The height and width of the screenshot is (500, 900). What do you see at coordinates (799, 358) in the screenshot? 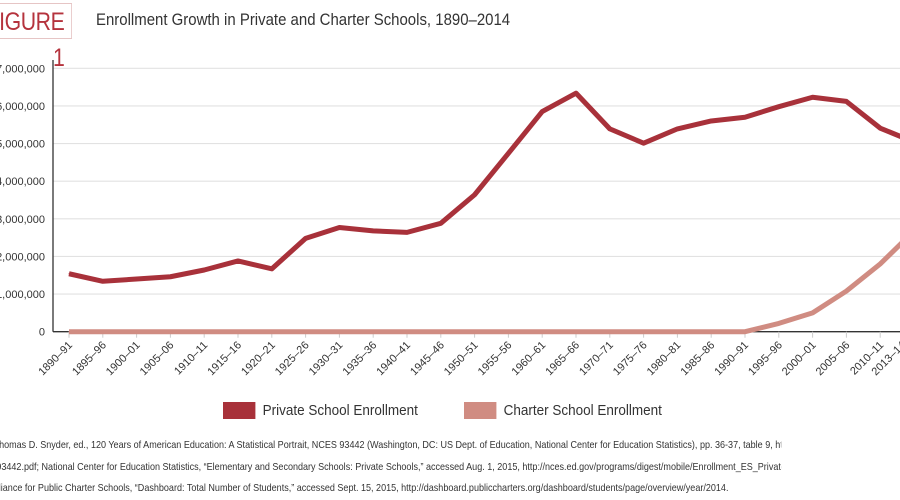
I see `x-tick-label: 2000–01` at bounding box center [799, 358].